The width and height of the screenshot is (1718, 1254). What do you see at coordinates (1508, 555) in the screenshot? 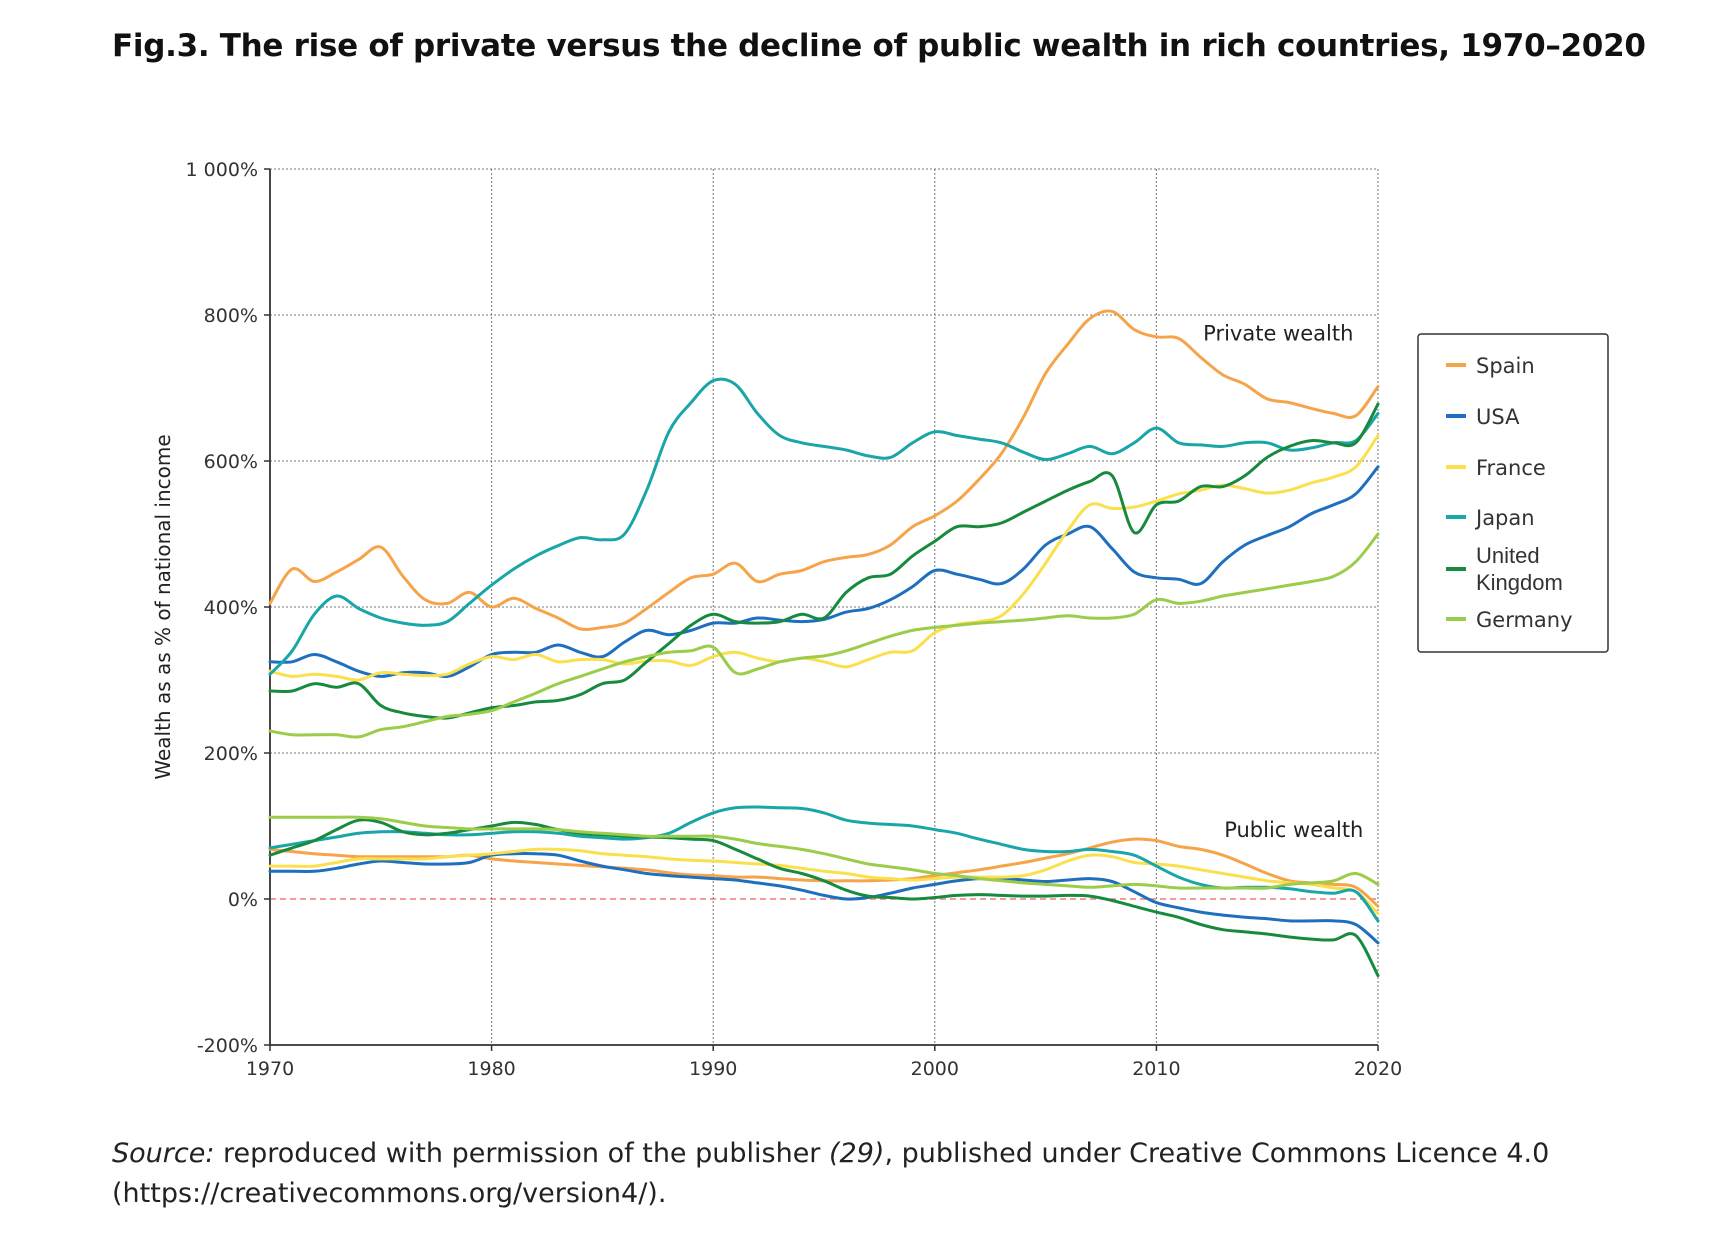
I see `legend-label-united-kingdom-line1: United` at bounding box center [1508, 555].